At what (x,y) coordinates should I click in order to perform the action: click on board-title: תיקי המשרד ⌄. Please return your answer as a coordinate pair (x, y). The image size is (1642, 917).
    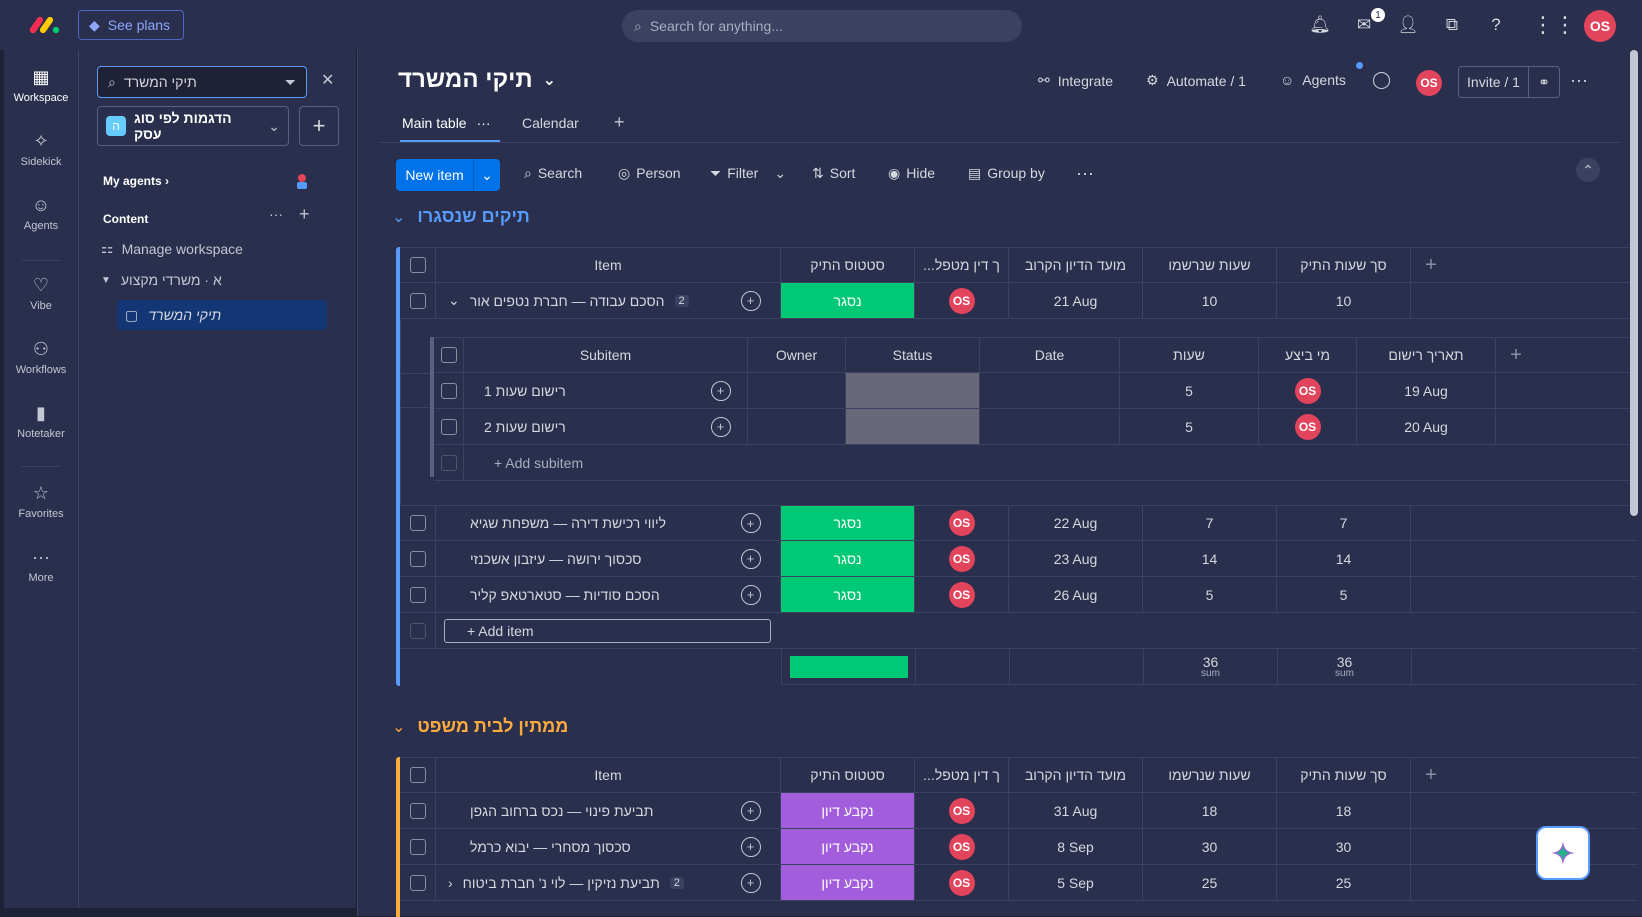
    Looking at the image, I should click on (477, 79).